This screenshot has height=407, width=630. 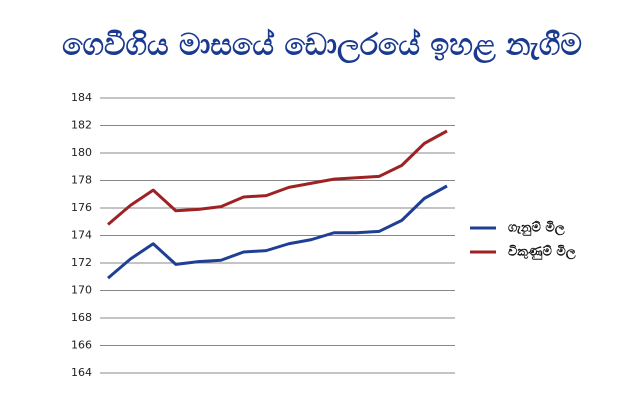 What do you see at coordinates (322, 46) in the screenshot?
I see `chart-title: ගෙවීගිය මාසයේ ඩොලරයේ ඉහළ නැගීම` at bounding box center [322, 46].